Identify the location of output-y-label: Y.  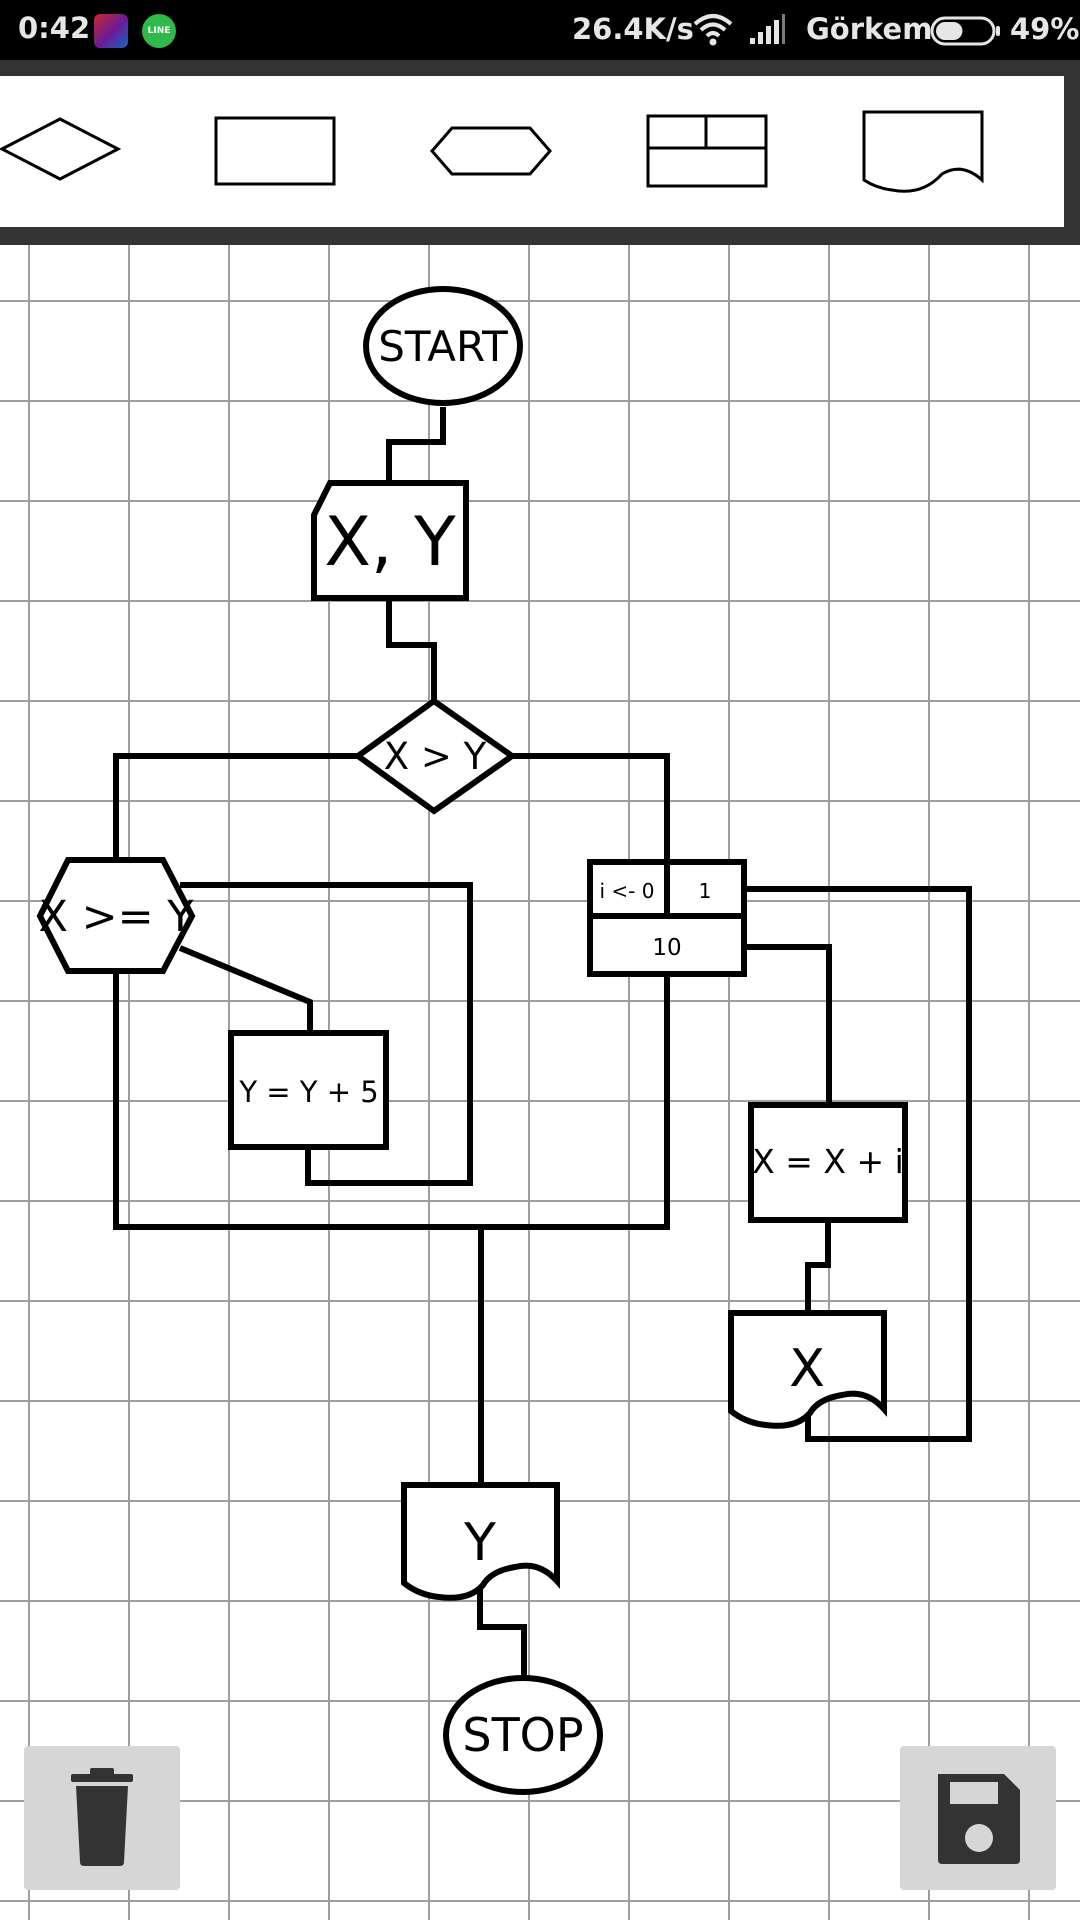
(479, 1543).